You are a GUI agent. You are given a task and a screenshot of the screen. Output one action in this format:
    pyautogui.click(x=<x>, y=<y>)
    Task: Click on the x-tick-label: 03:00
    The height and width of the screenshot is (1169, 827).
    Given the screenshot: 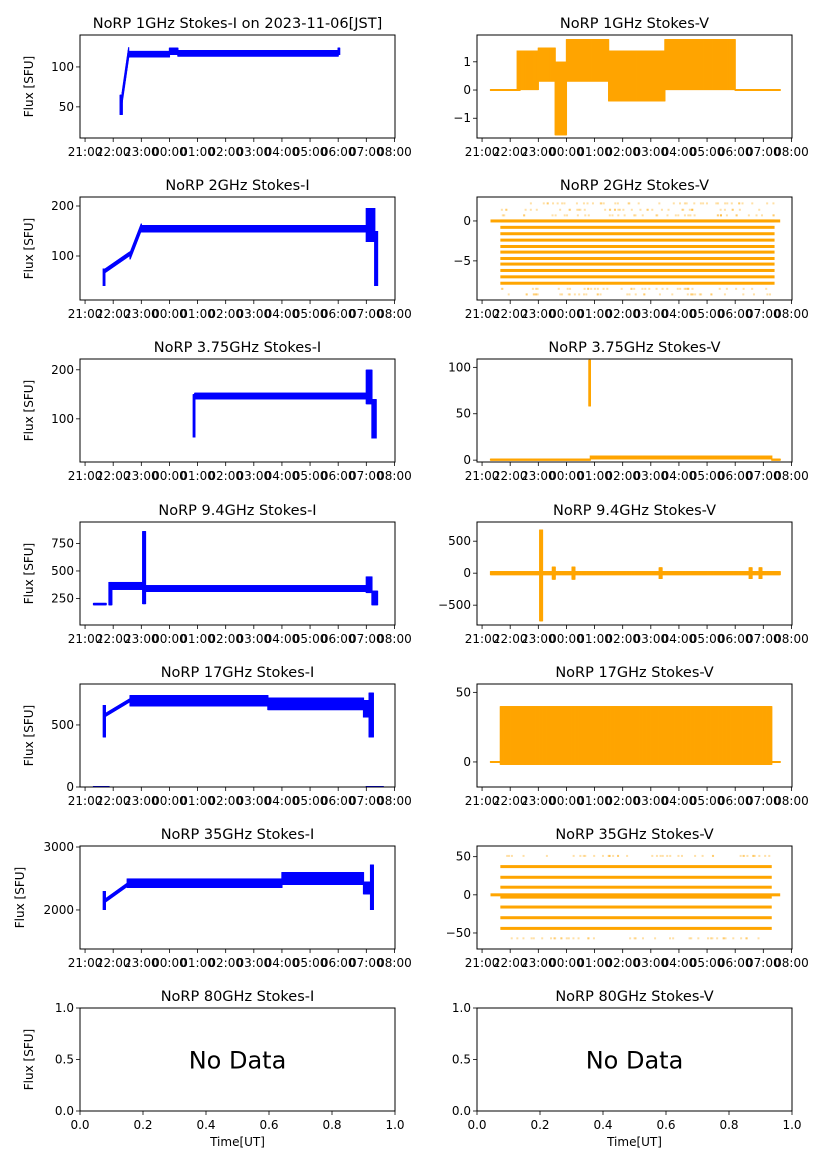 What is the action you would take?
    pyautogui.click(x=651, y=314)
    